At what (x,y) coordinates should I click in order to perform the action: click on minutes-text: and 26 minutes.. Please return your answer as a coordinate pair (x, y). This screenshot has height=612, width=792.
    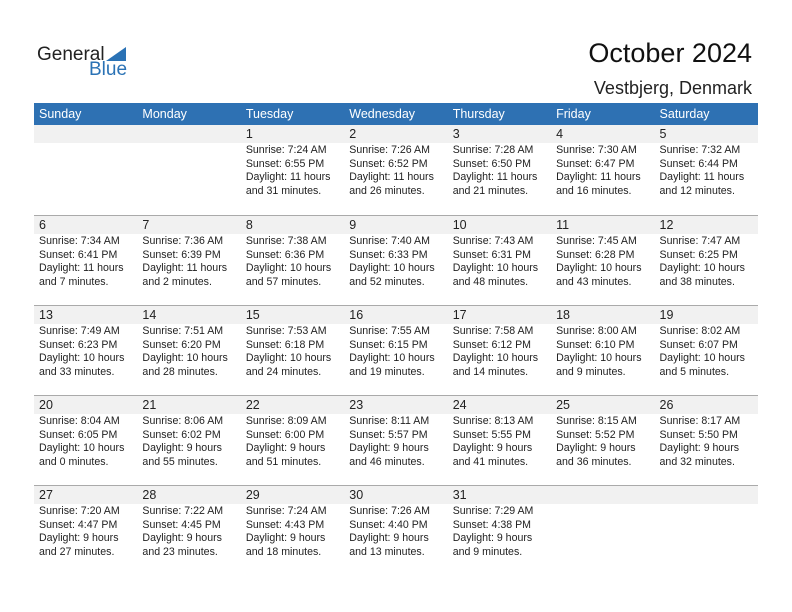
    Looking at the image, I should click on (387, 190).